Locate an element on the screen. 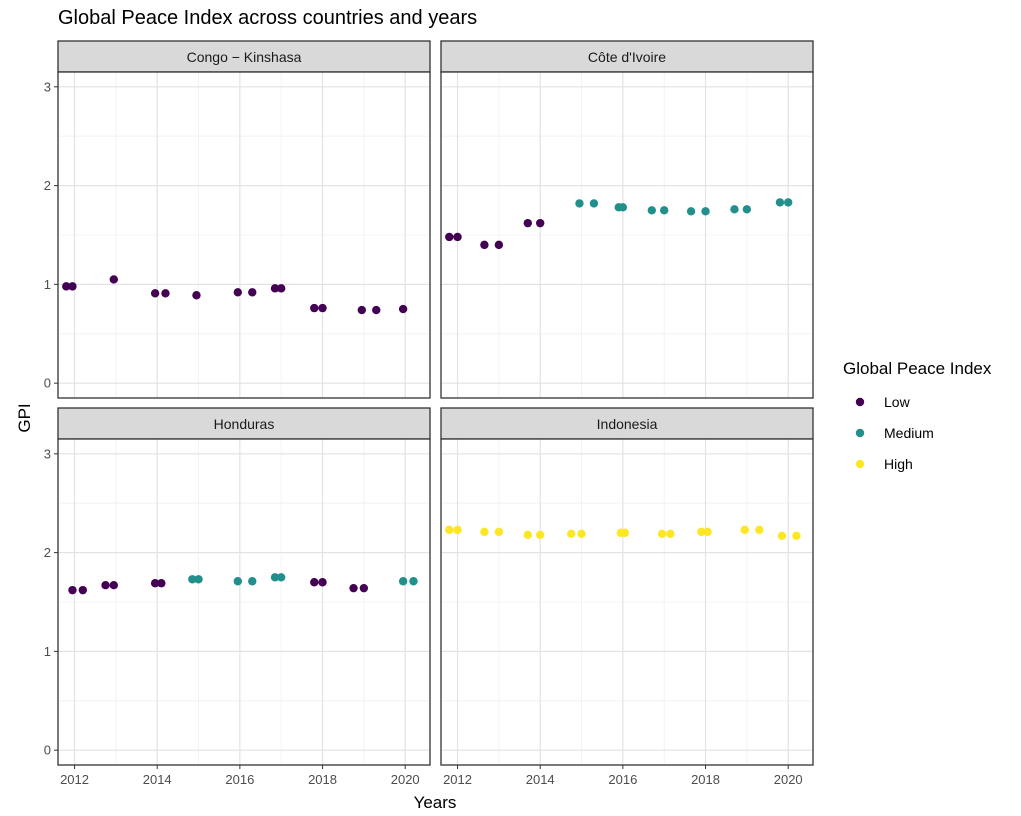 This screenshot has width=1021, height=816. x-tick-label: 2020 is located at coordinates (405, 779).